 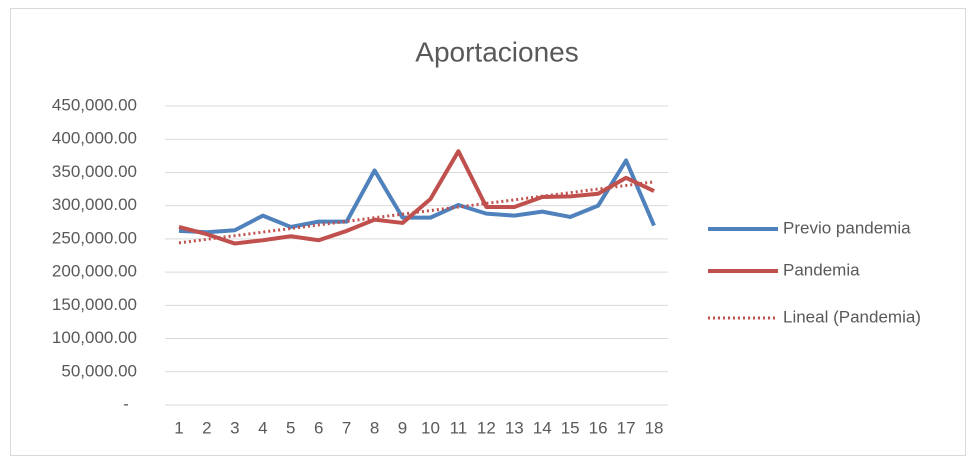 What do you see at coordinates (318, 427) in the screenshot?
I see `x-tick-label: 6` at bounding box center [318, 427].